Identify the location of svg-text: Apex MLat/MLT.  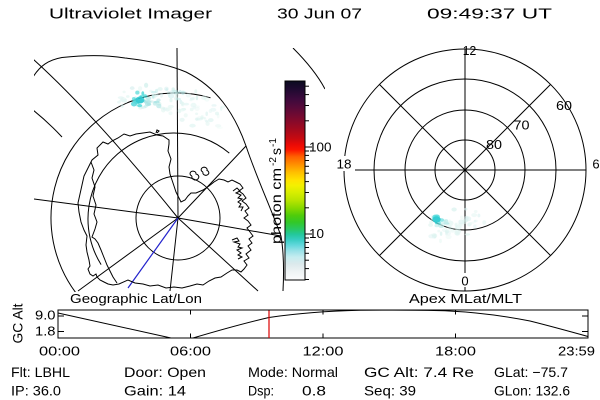
(465, 298).